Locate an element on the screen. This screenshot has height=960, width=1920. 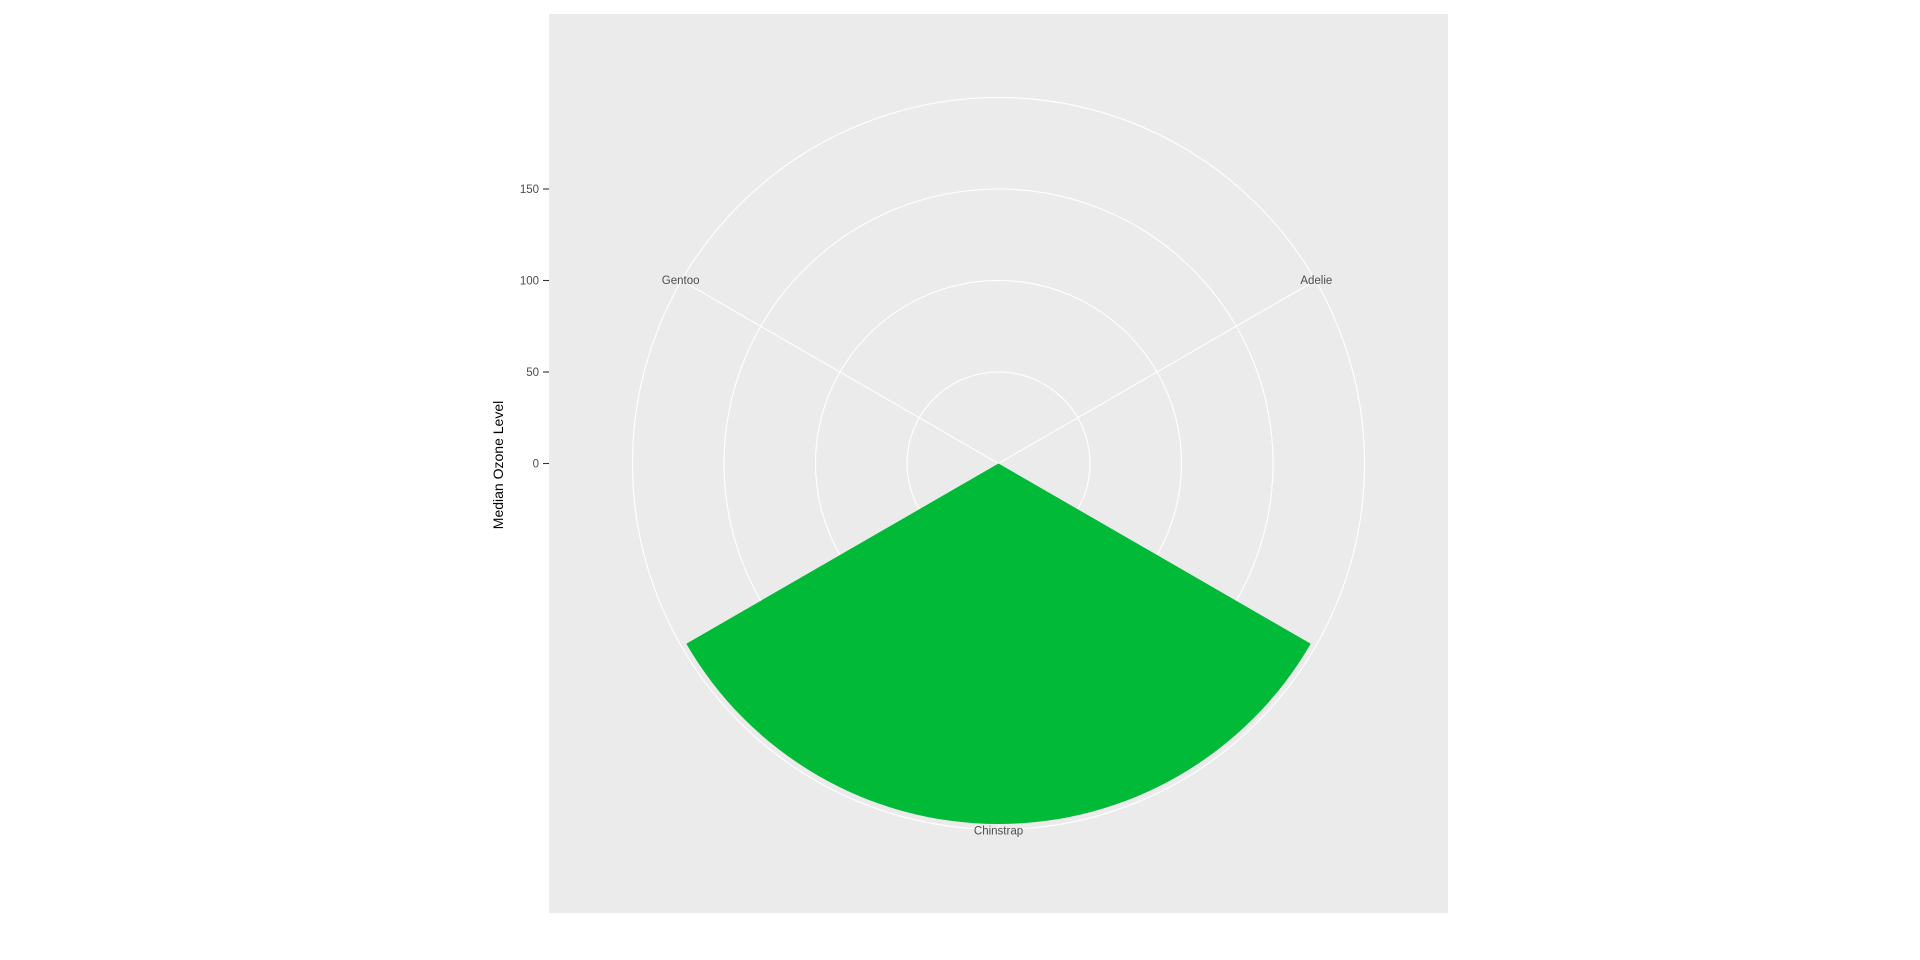
bars is located at coordinates (998, 644).